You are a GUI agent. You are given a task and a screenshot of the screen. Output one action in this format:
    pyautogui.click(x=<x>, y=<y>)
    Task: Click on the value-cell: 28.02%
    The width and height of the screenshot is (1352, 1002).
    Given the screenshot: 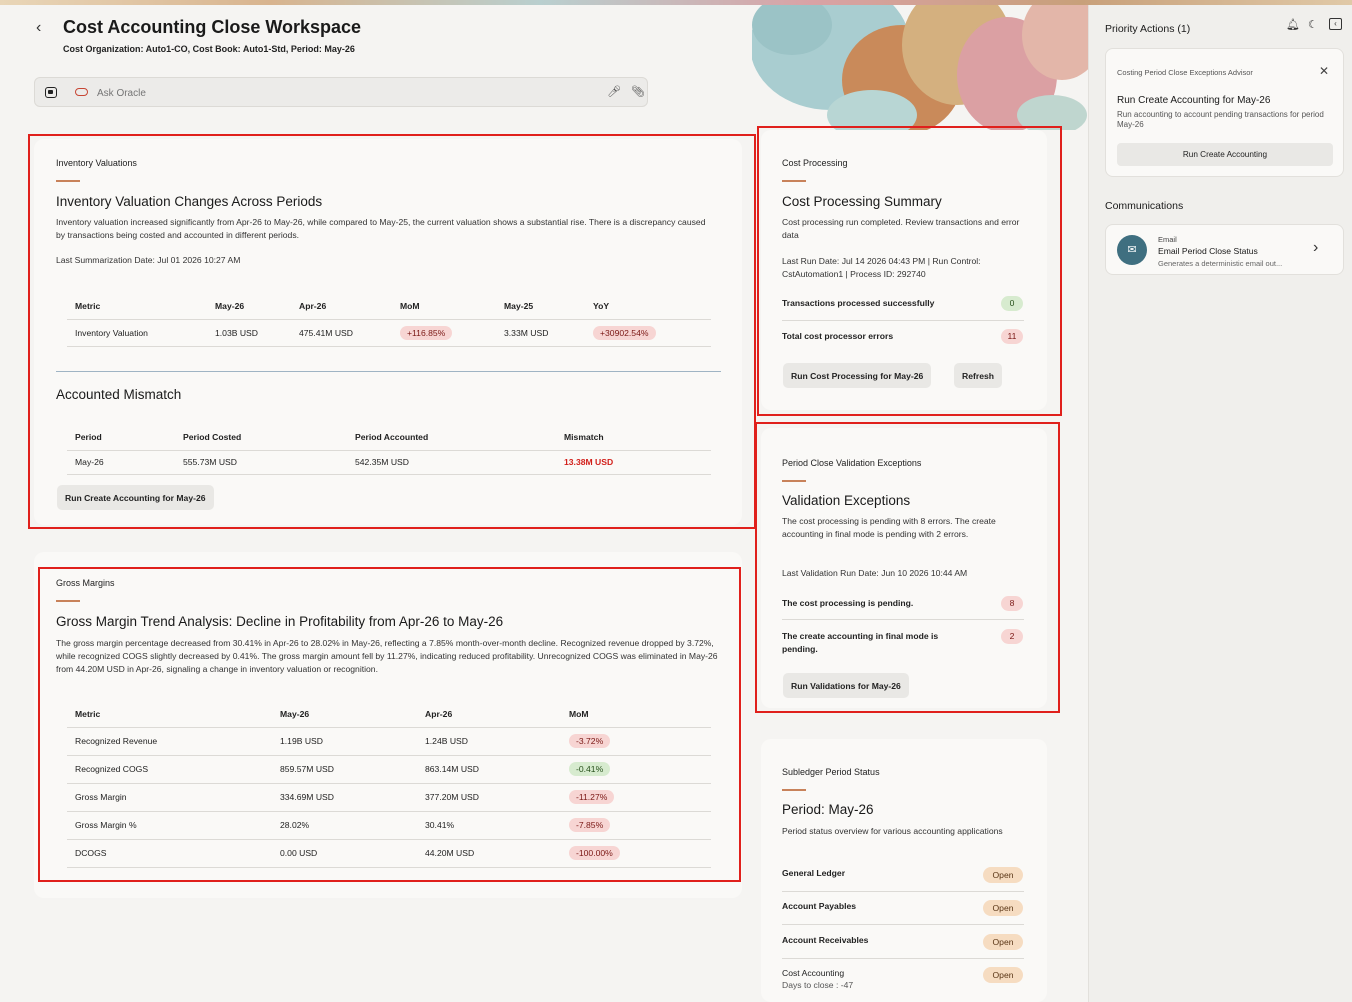 What is the action you would take?
    pyautogui.click(x=344, y=825)
    